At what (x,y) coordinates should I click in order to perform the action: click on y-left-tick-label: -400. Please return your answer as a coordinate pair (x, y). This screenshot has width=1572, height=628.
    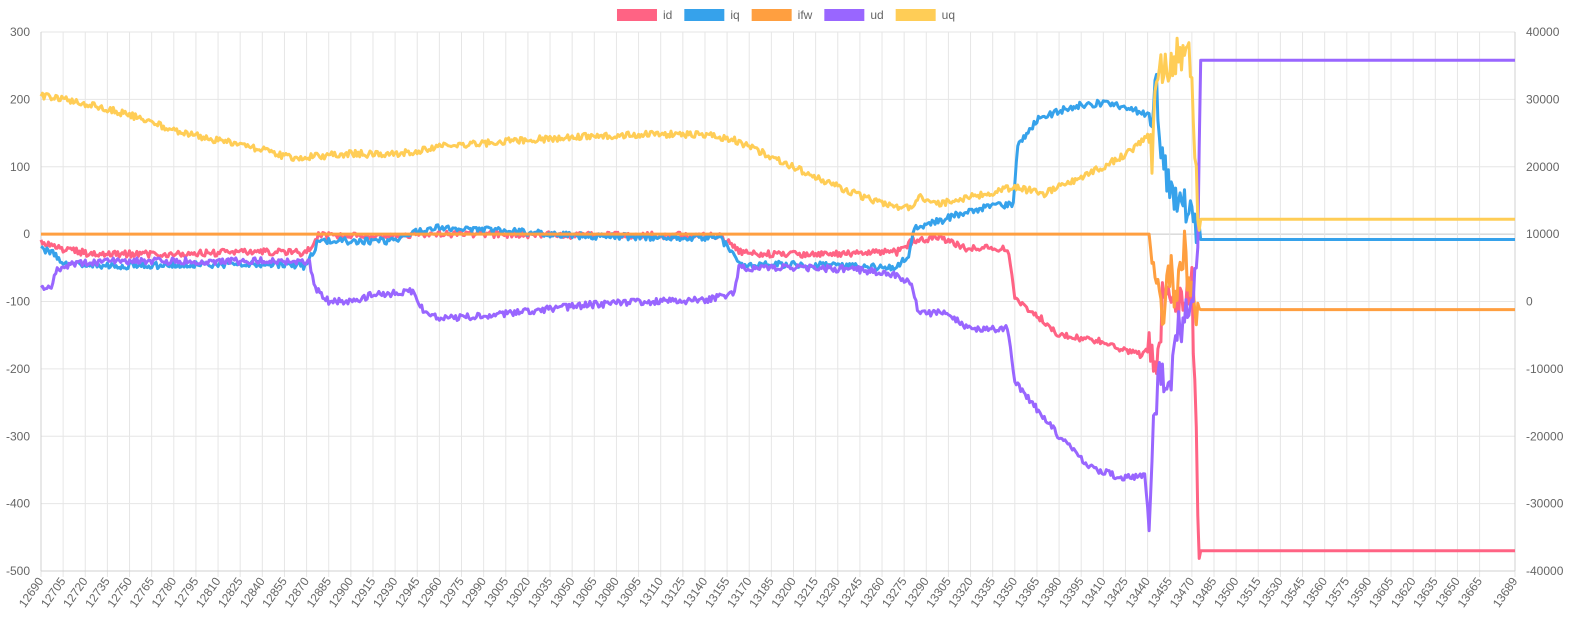
    Looking at the image, I should click on (18, 504).